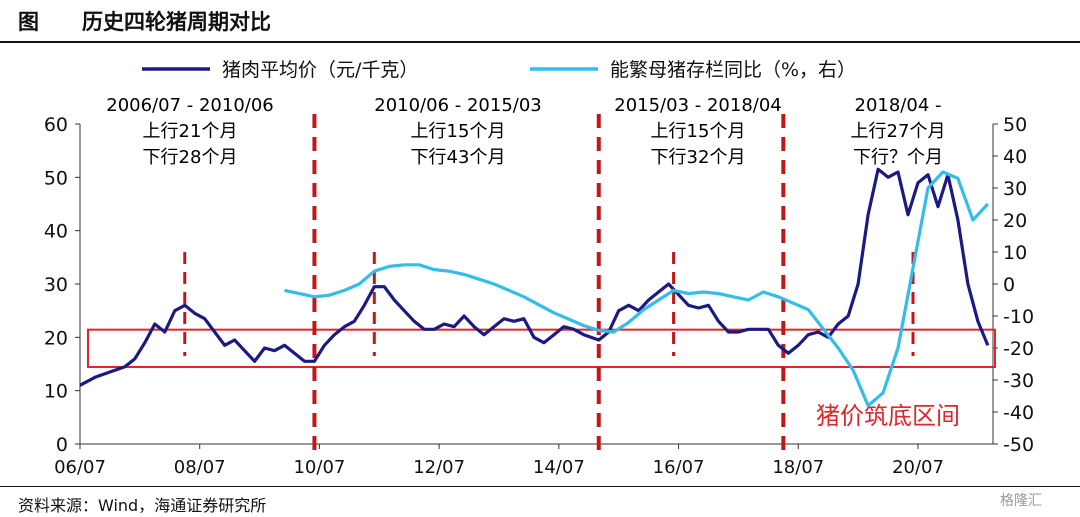  What do you see at coordinates (1018, 381) in the screenshot?
I see `y-right-tick-label: -30` at bounding box center [1018, 381].